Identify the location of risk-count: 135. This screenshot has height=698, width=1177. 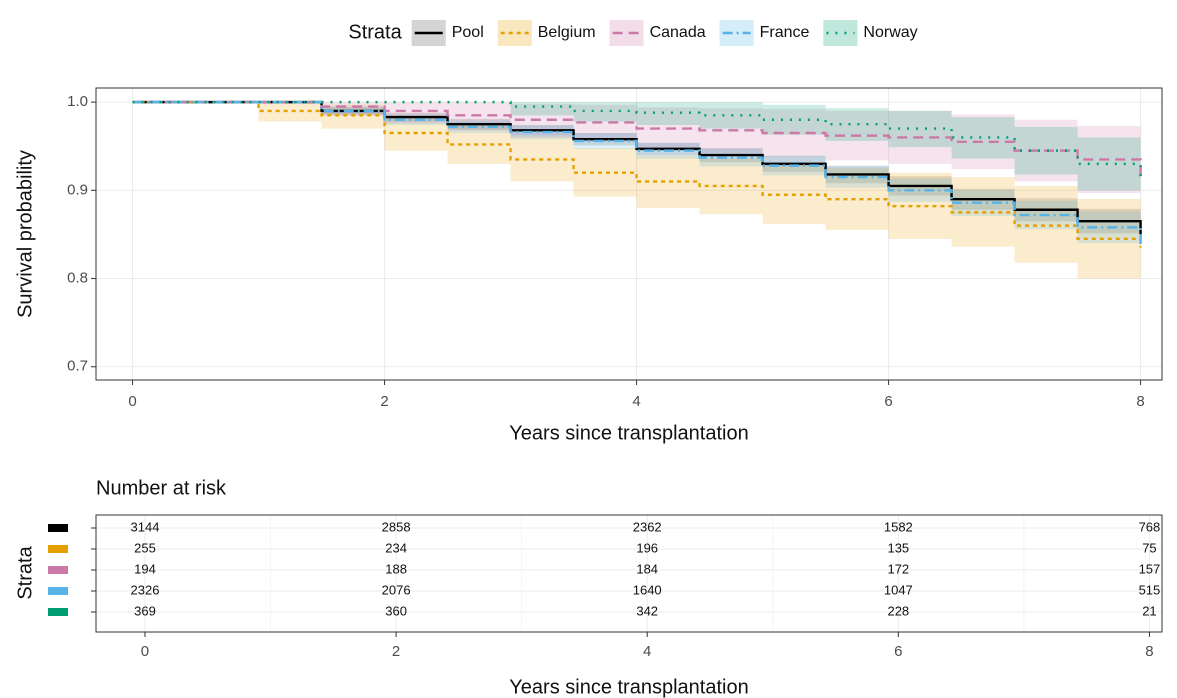
(898, 547).